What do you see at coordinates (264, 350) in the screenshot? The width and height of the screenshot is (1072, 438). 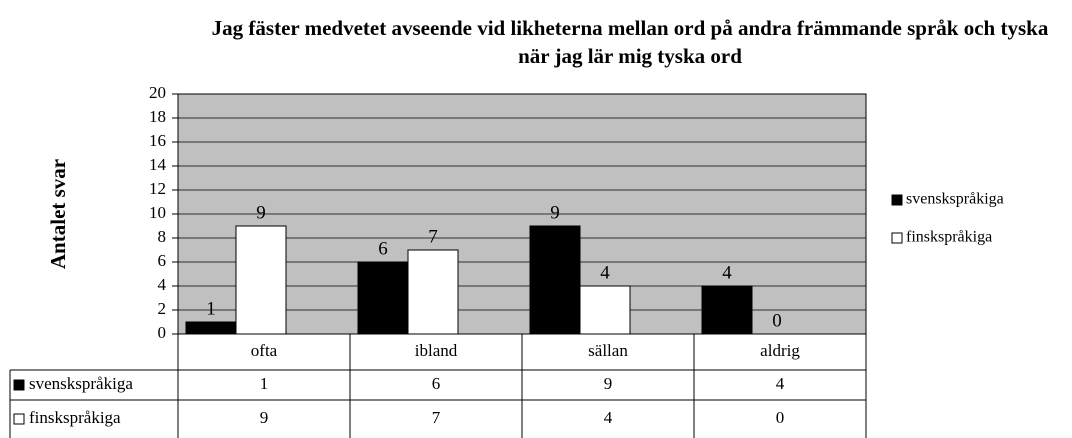 I see `x-tick-label: ofta` at bounding box center [264, 350].